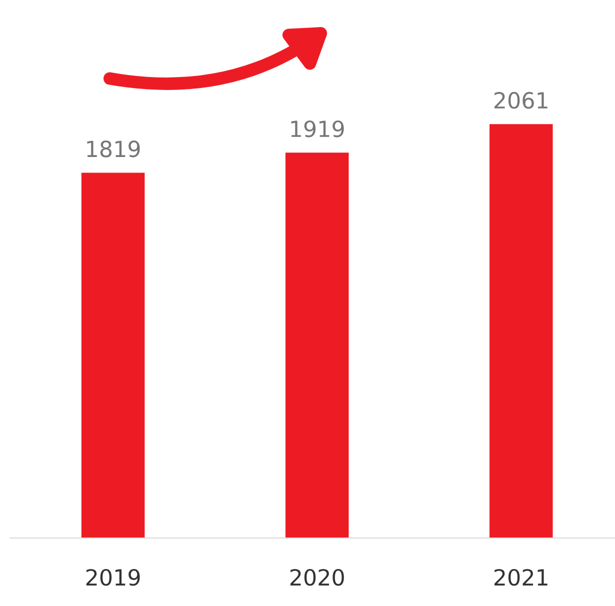  Describe the element at coordinates (113, 149) in the screenshot. I see `data-label: 1819` at that location.